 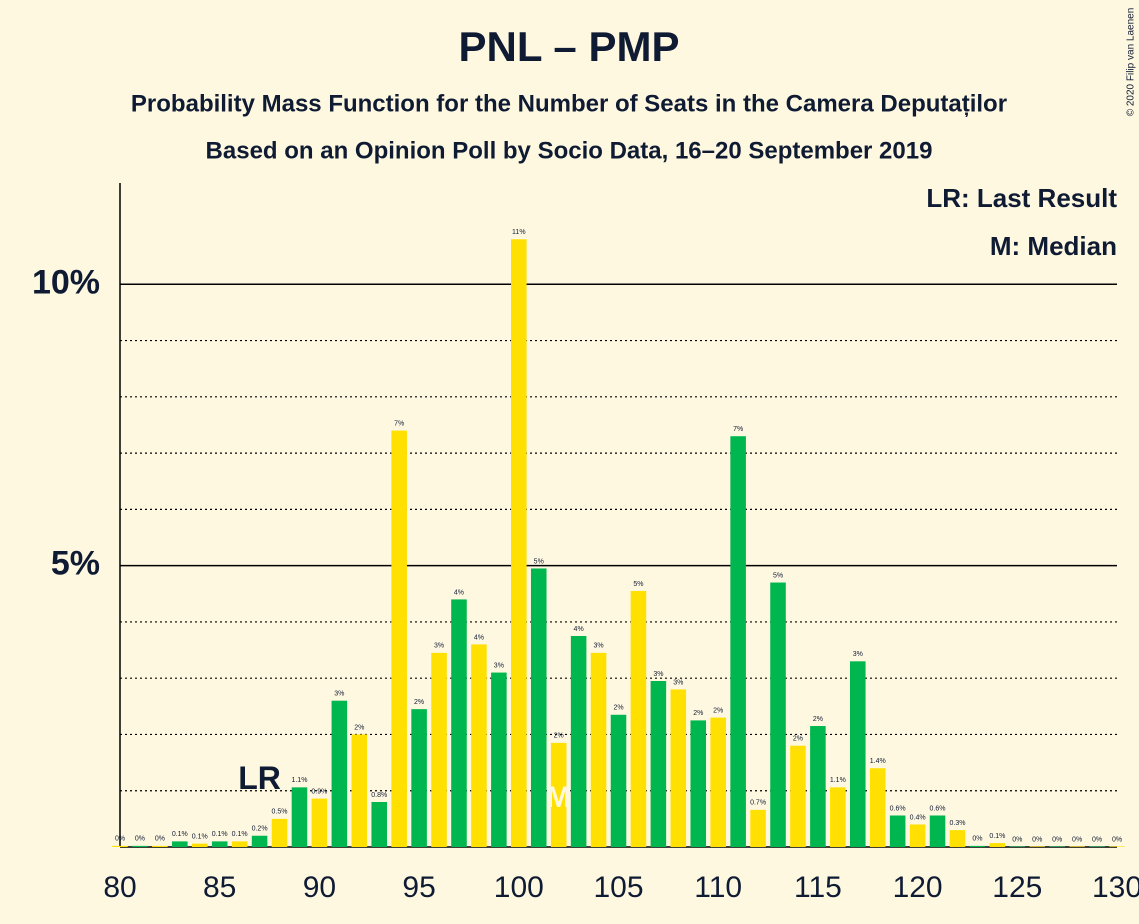 What do you see at coordinates (1021, 198) in the screenshot?
I see `legend-entry: LR: Last Result` at bounding box center [1021, 198].